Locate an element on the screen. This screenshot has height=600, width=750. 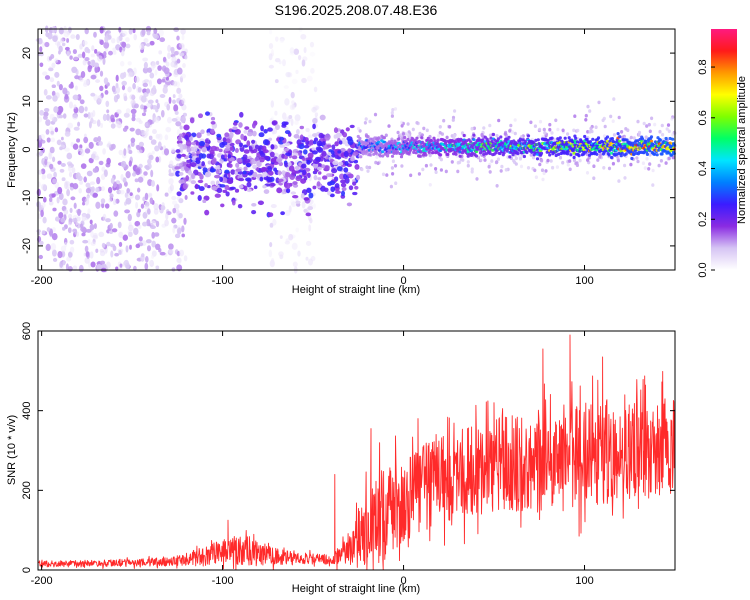
snr-y-axis-title: SNR (10 * v/v) is located at coordinates (12, 450).